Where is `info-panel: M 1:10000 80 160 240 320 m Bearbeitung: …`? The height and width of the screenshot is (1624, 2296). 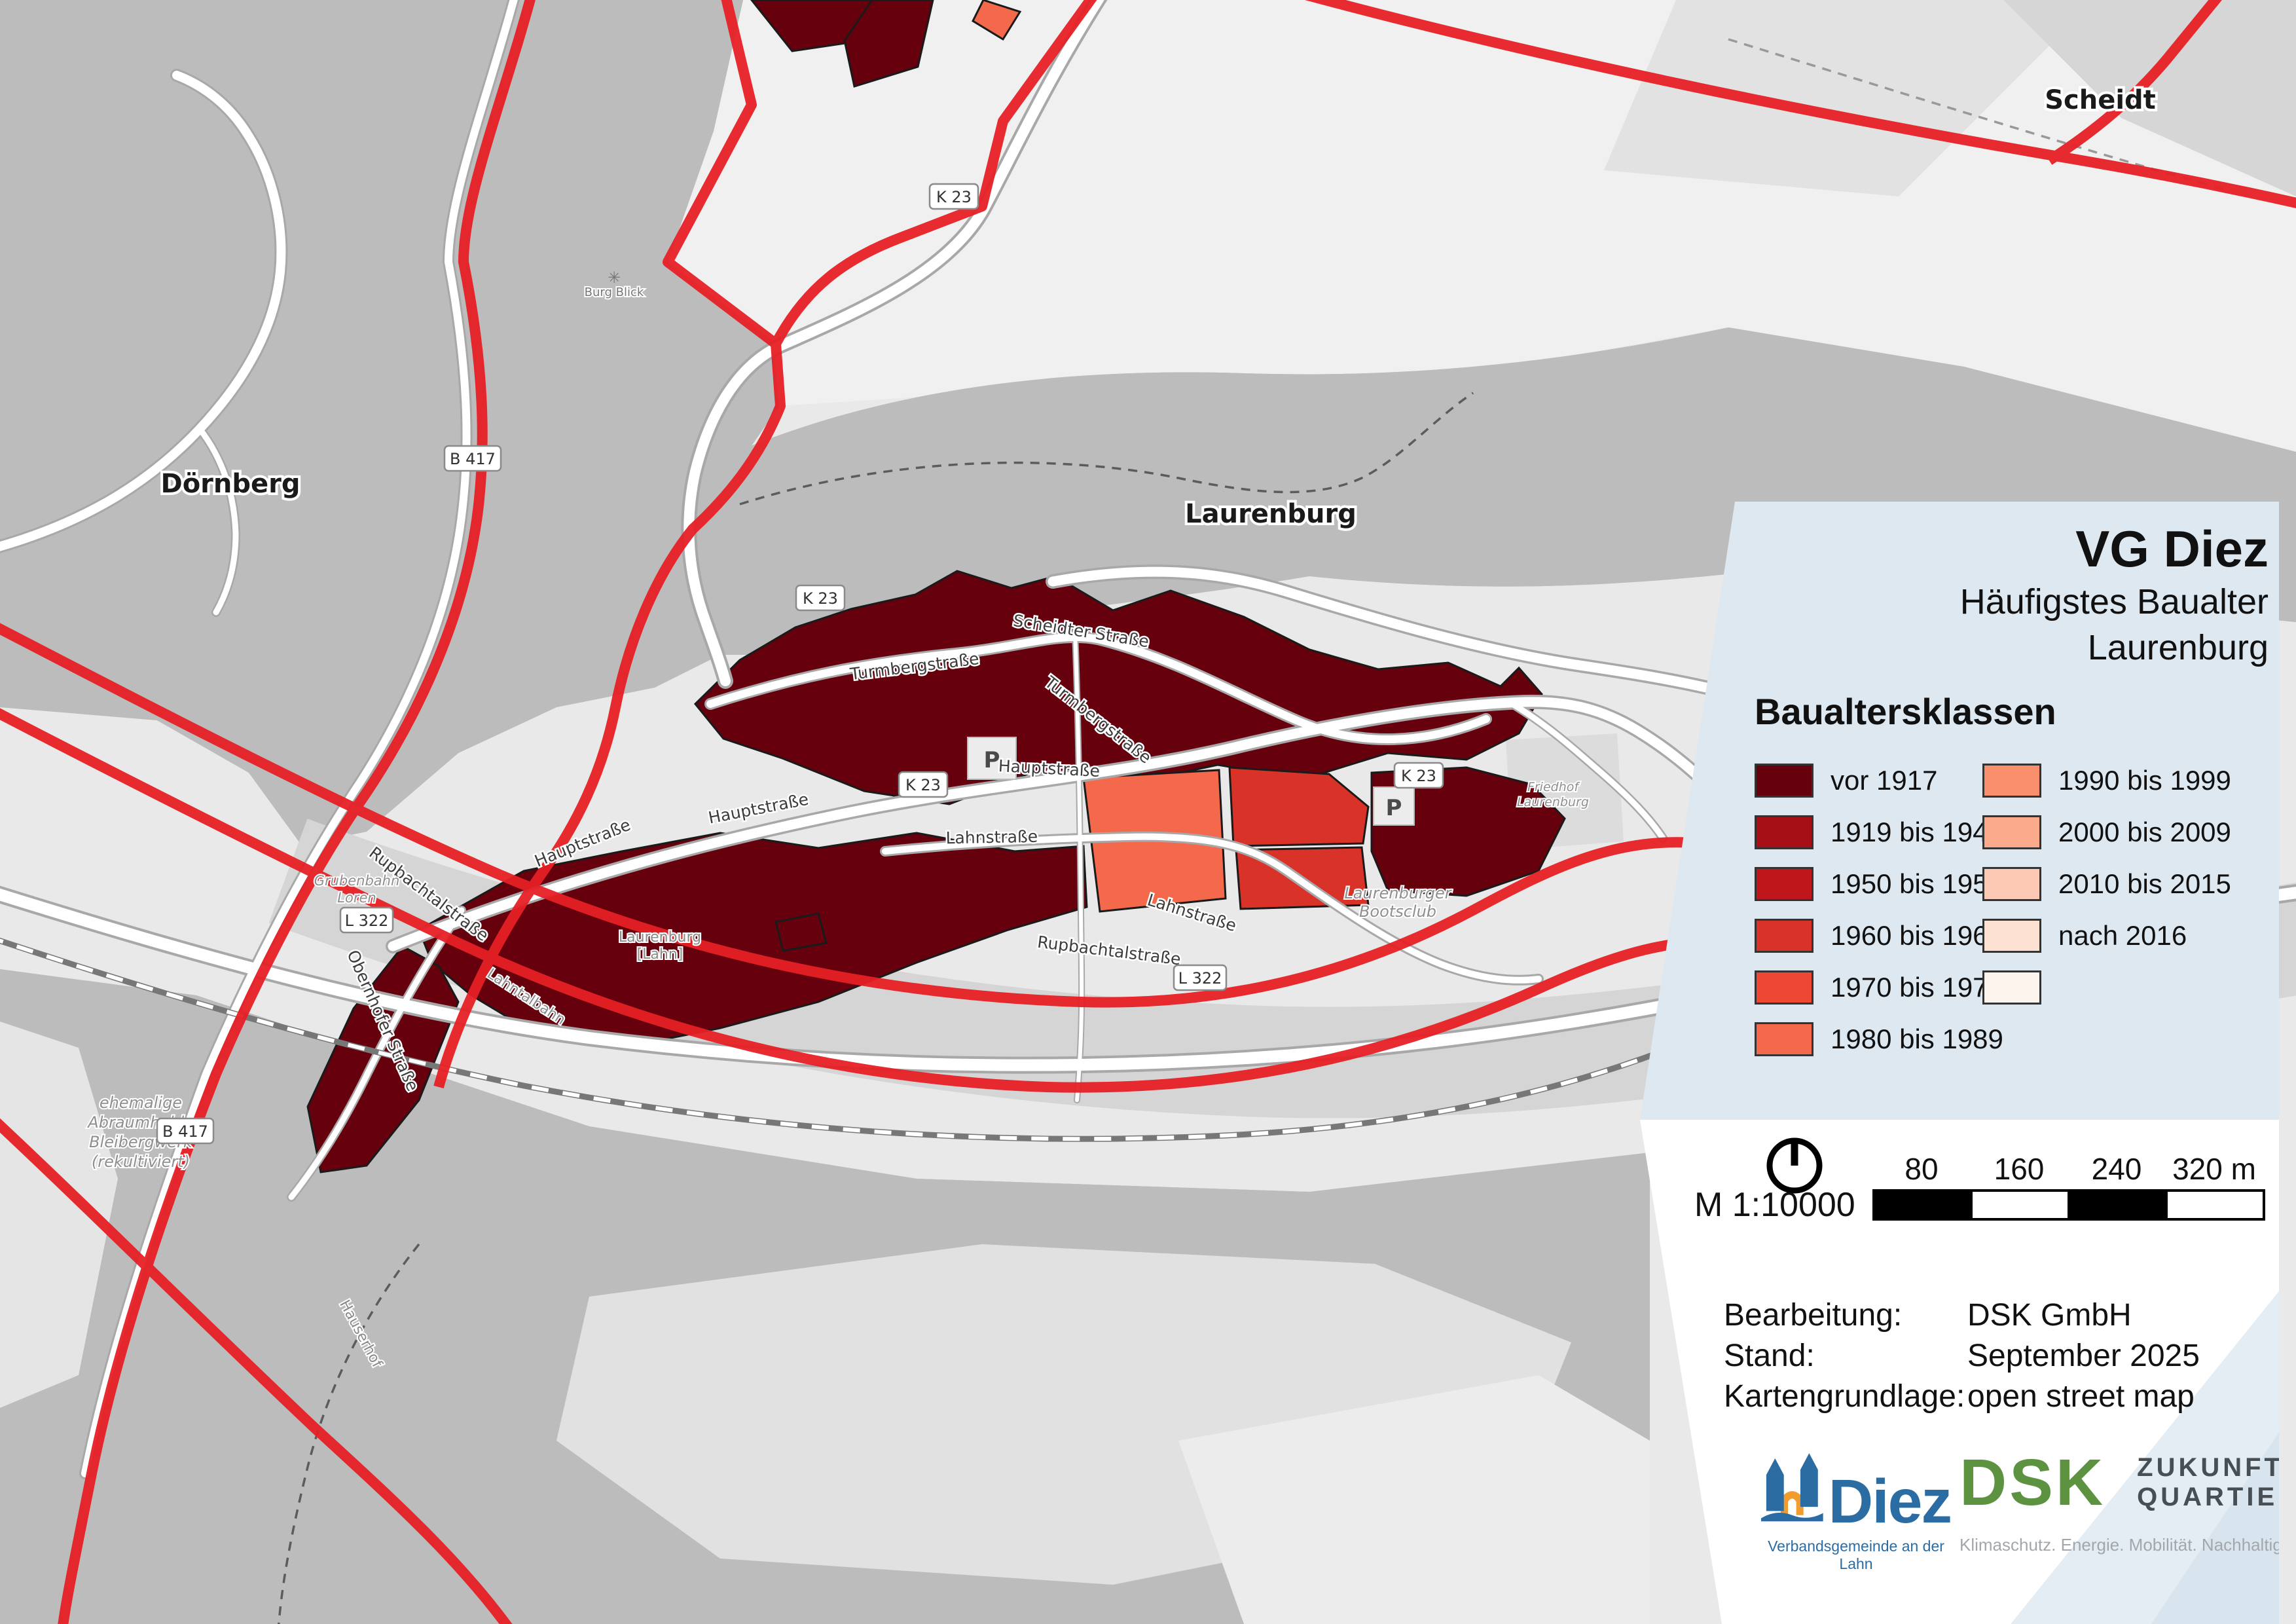
info-panel: M 1:10000 80 160 240 320 m Bearbeitung: … is located at coordinates (1959, 1372).